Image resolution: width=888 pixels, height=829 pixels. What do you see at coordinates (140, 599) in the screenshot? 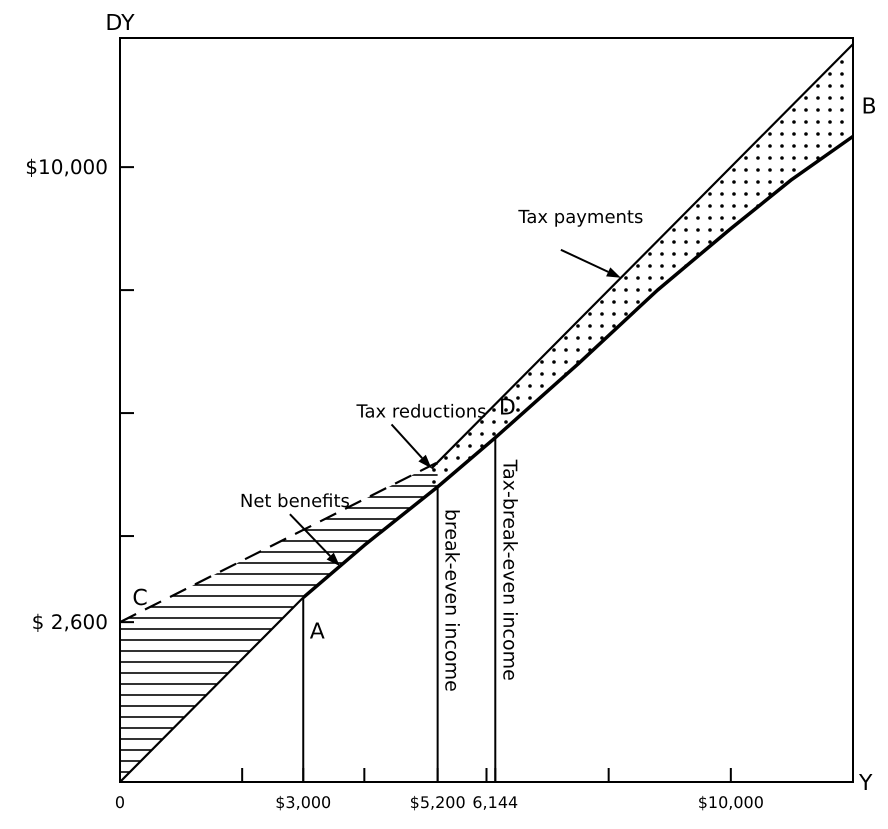
I see `annotation: C` at bounding box center [140, 599].